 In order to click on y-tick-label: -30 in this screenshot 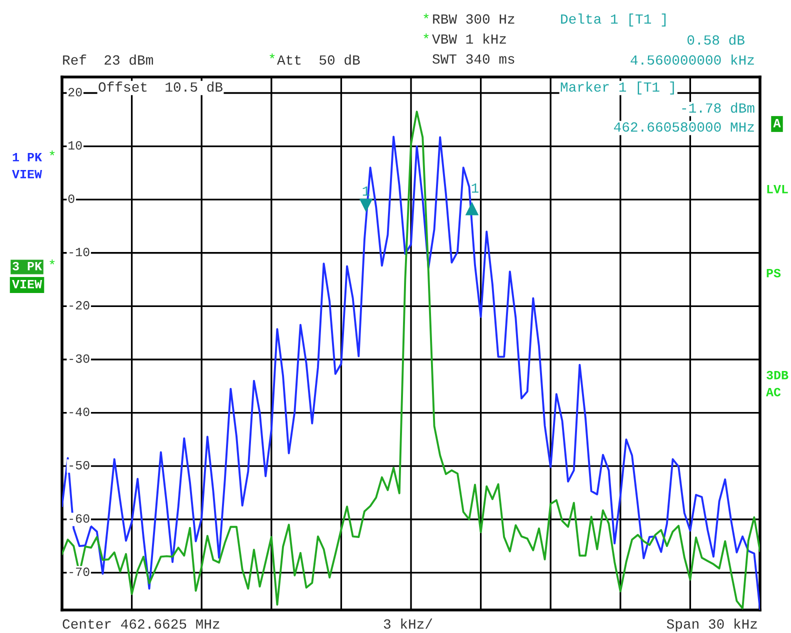, I will do `click(80, 358)`.